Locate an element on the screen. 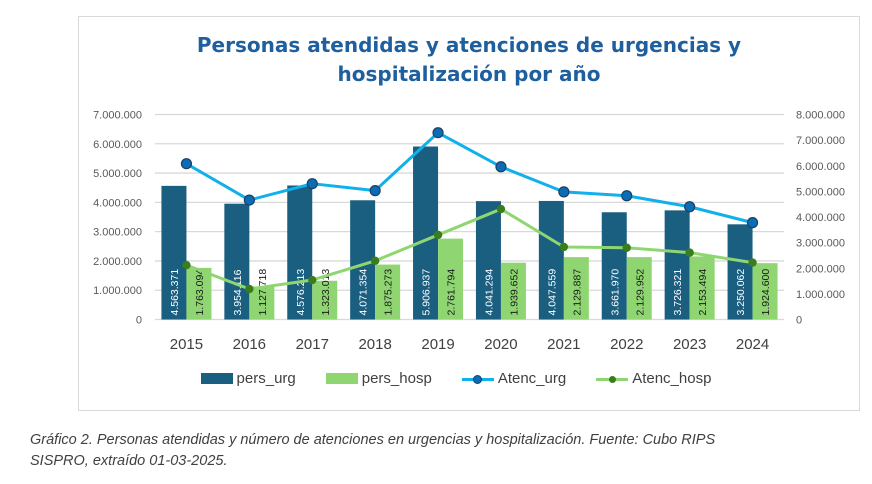 Image resolution: width=872 pixels, height=484 pixels. x-tick-label: 2019 is located at coordinates (437, 344).